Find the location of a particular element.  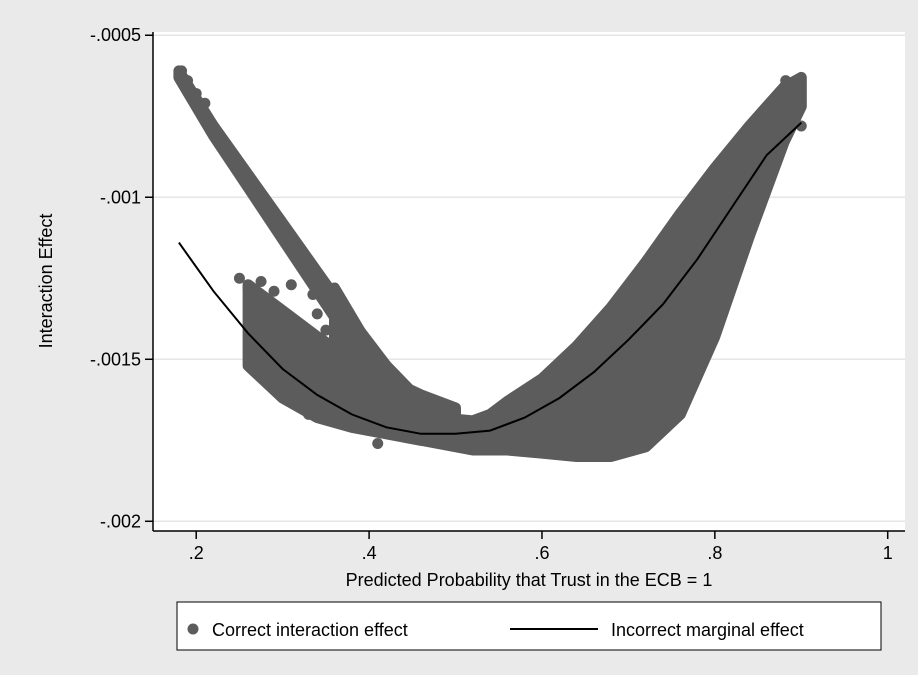

legend-box is located at coordinates (529, 626).